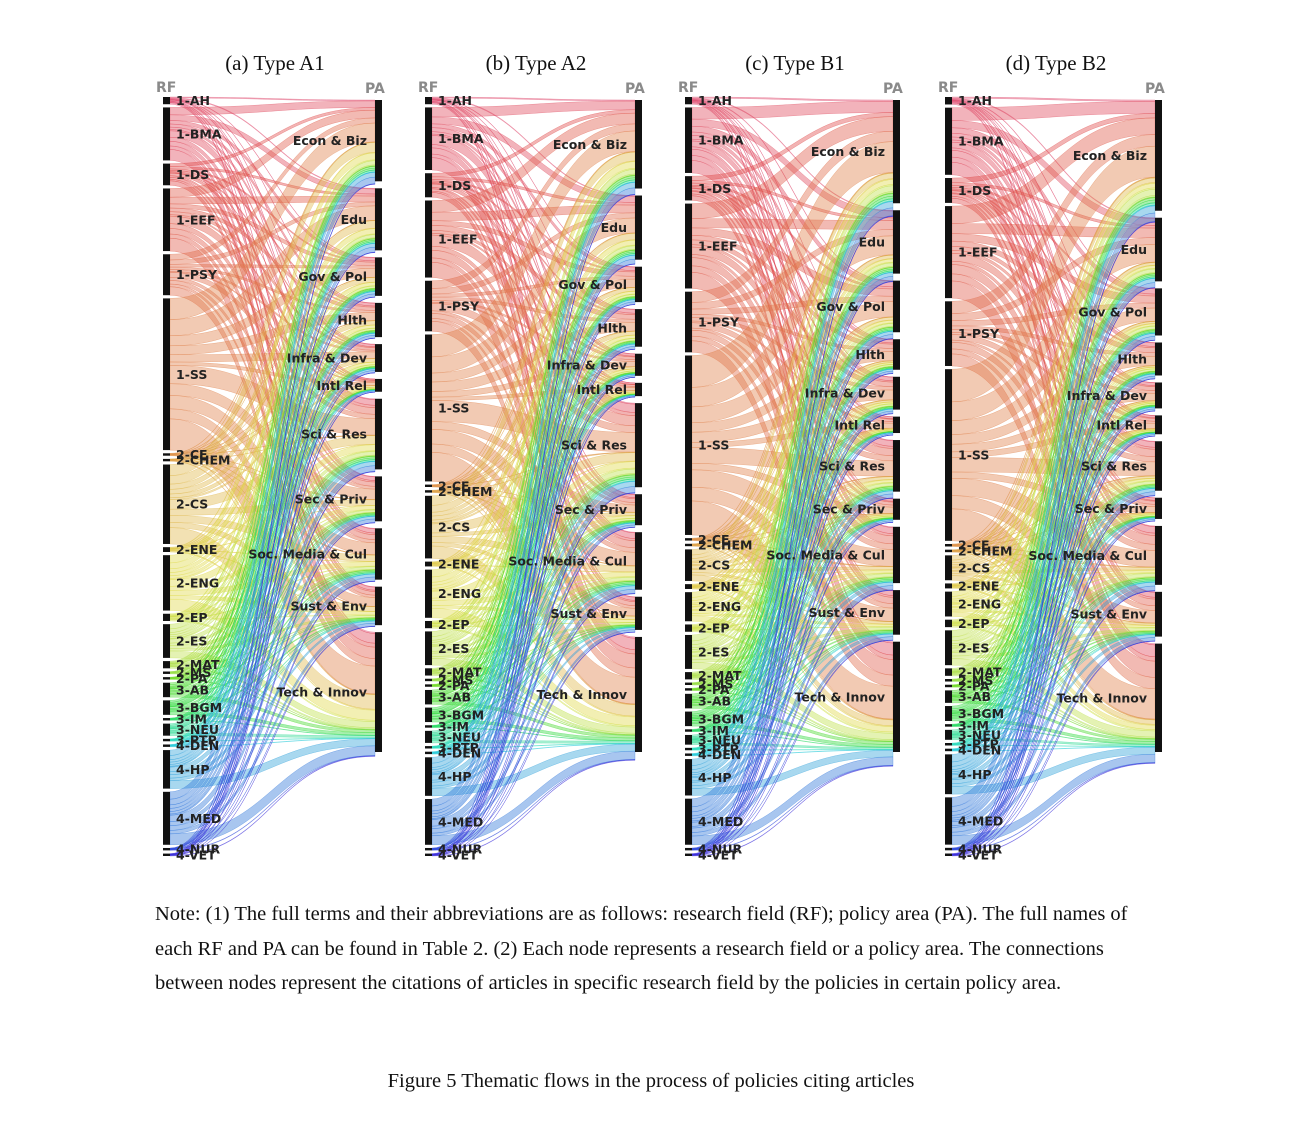 The height and width of the screenshot is (1124, 1302). I want to click on rf-node-label: 1-PSY, so click(459, 306).